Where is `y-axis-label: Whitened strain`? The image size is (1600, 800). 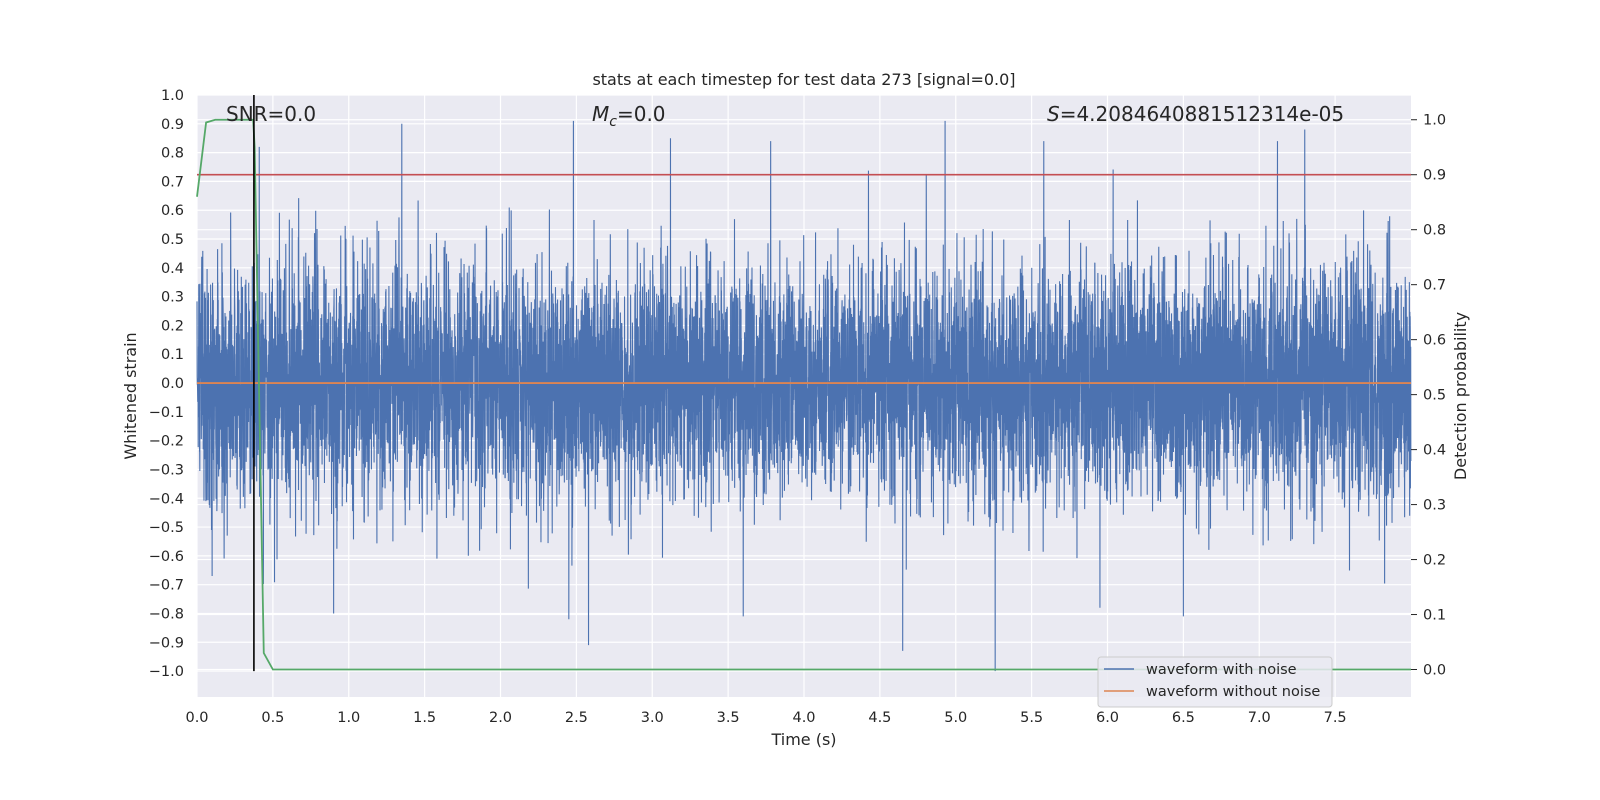 y-axis-label: Whitened strain is located at coordinates (130, 395).